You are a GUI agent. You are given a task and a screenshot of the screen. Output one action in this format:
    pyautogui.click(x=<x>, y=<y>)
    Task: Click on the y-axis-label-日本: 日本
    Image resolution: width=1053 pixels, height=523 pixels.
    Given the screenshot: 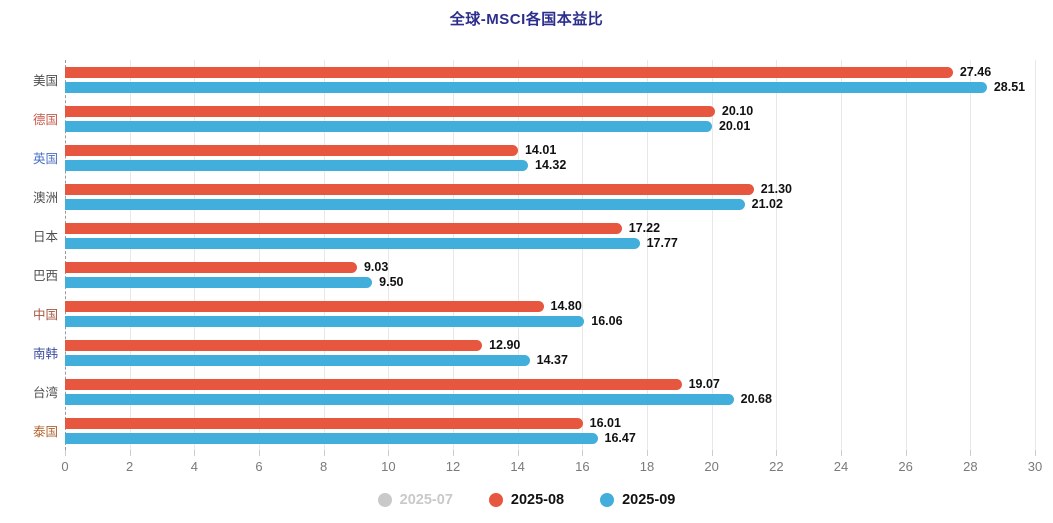 What is the action you would take?
    pyautogui.click(x=45, y=237)
    